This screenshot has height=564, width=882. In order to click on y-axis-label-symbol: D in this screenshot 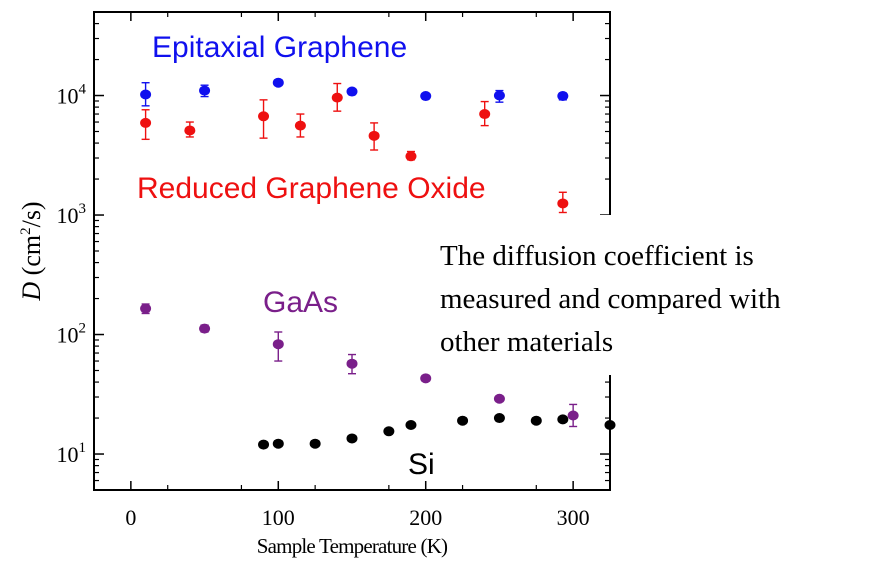, I will do `click(31, 292)`.